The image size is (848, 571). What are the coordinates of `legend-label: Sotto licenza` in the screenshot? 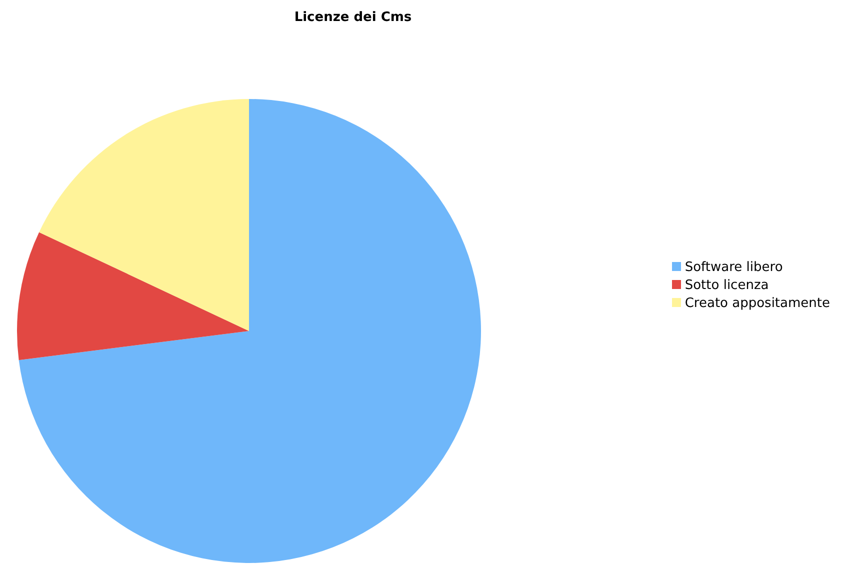 It's located at (726, 285).